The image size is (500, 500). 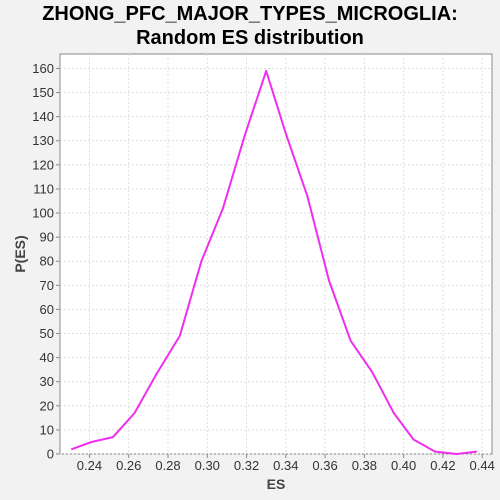 I want to click on chart-title-line-2: Random ES distribution, so click(x=250, y=38).